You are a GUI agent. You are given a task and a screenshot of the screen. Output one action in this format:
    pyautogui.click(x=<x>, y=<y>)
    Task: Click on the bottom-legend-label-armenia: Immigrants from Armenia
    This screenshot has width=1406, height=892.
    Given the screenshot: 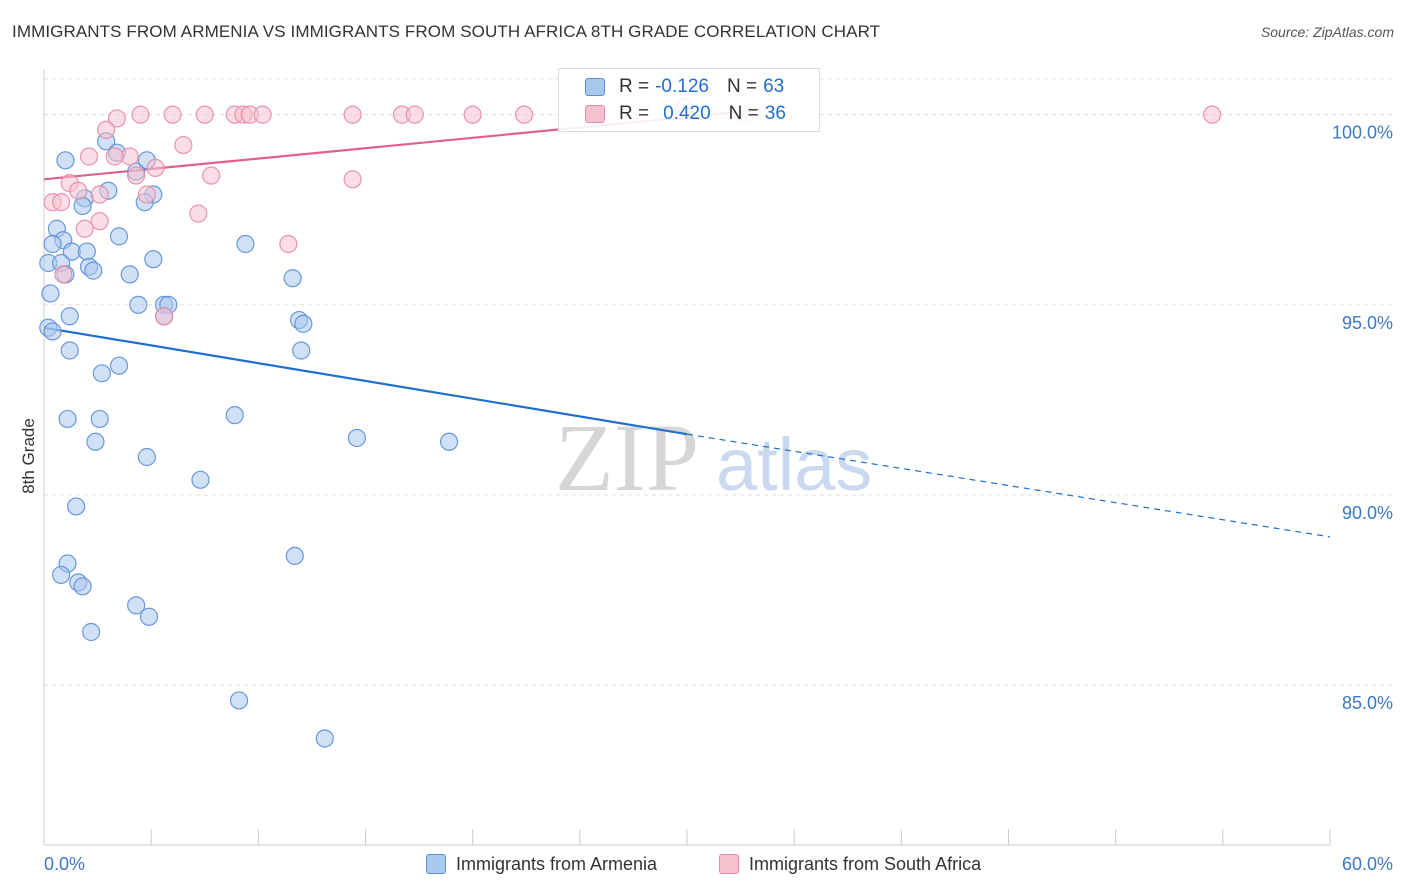 What is the action you would take?
    pyautogui.click(x=557, y=863)
    